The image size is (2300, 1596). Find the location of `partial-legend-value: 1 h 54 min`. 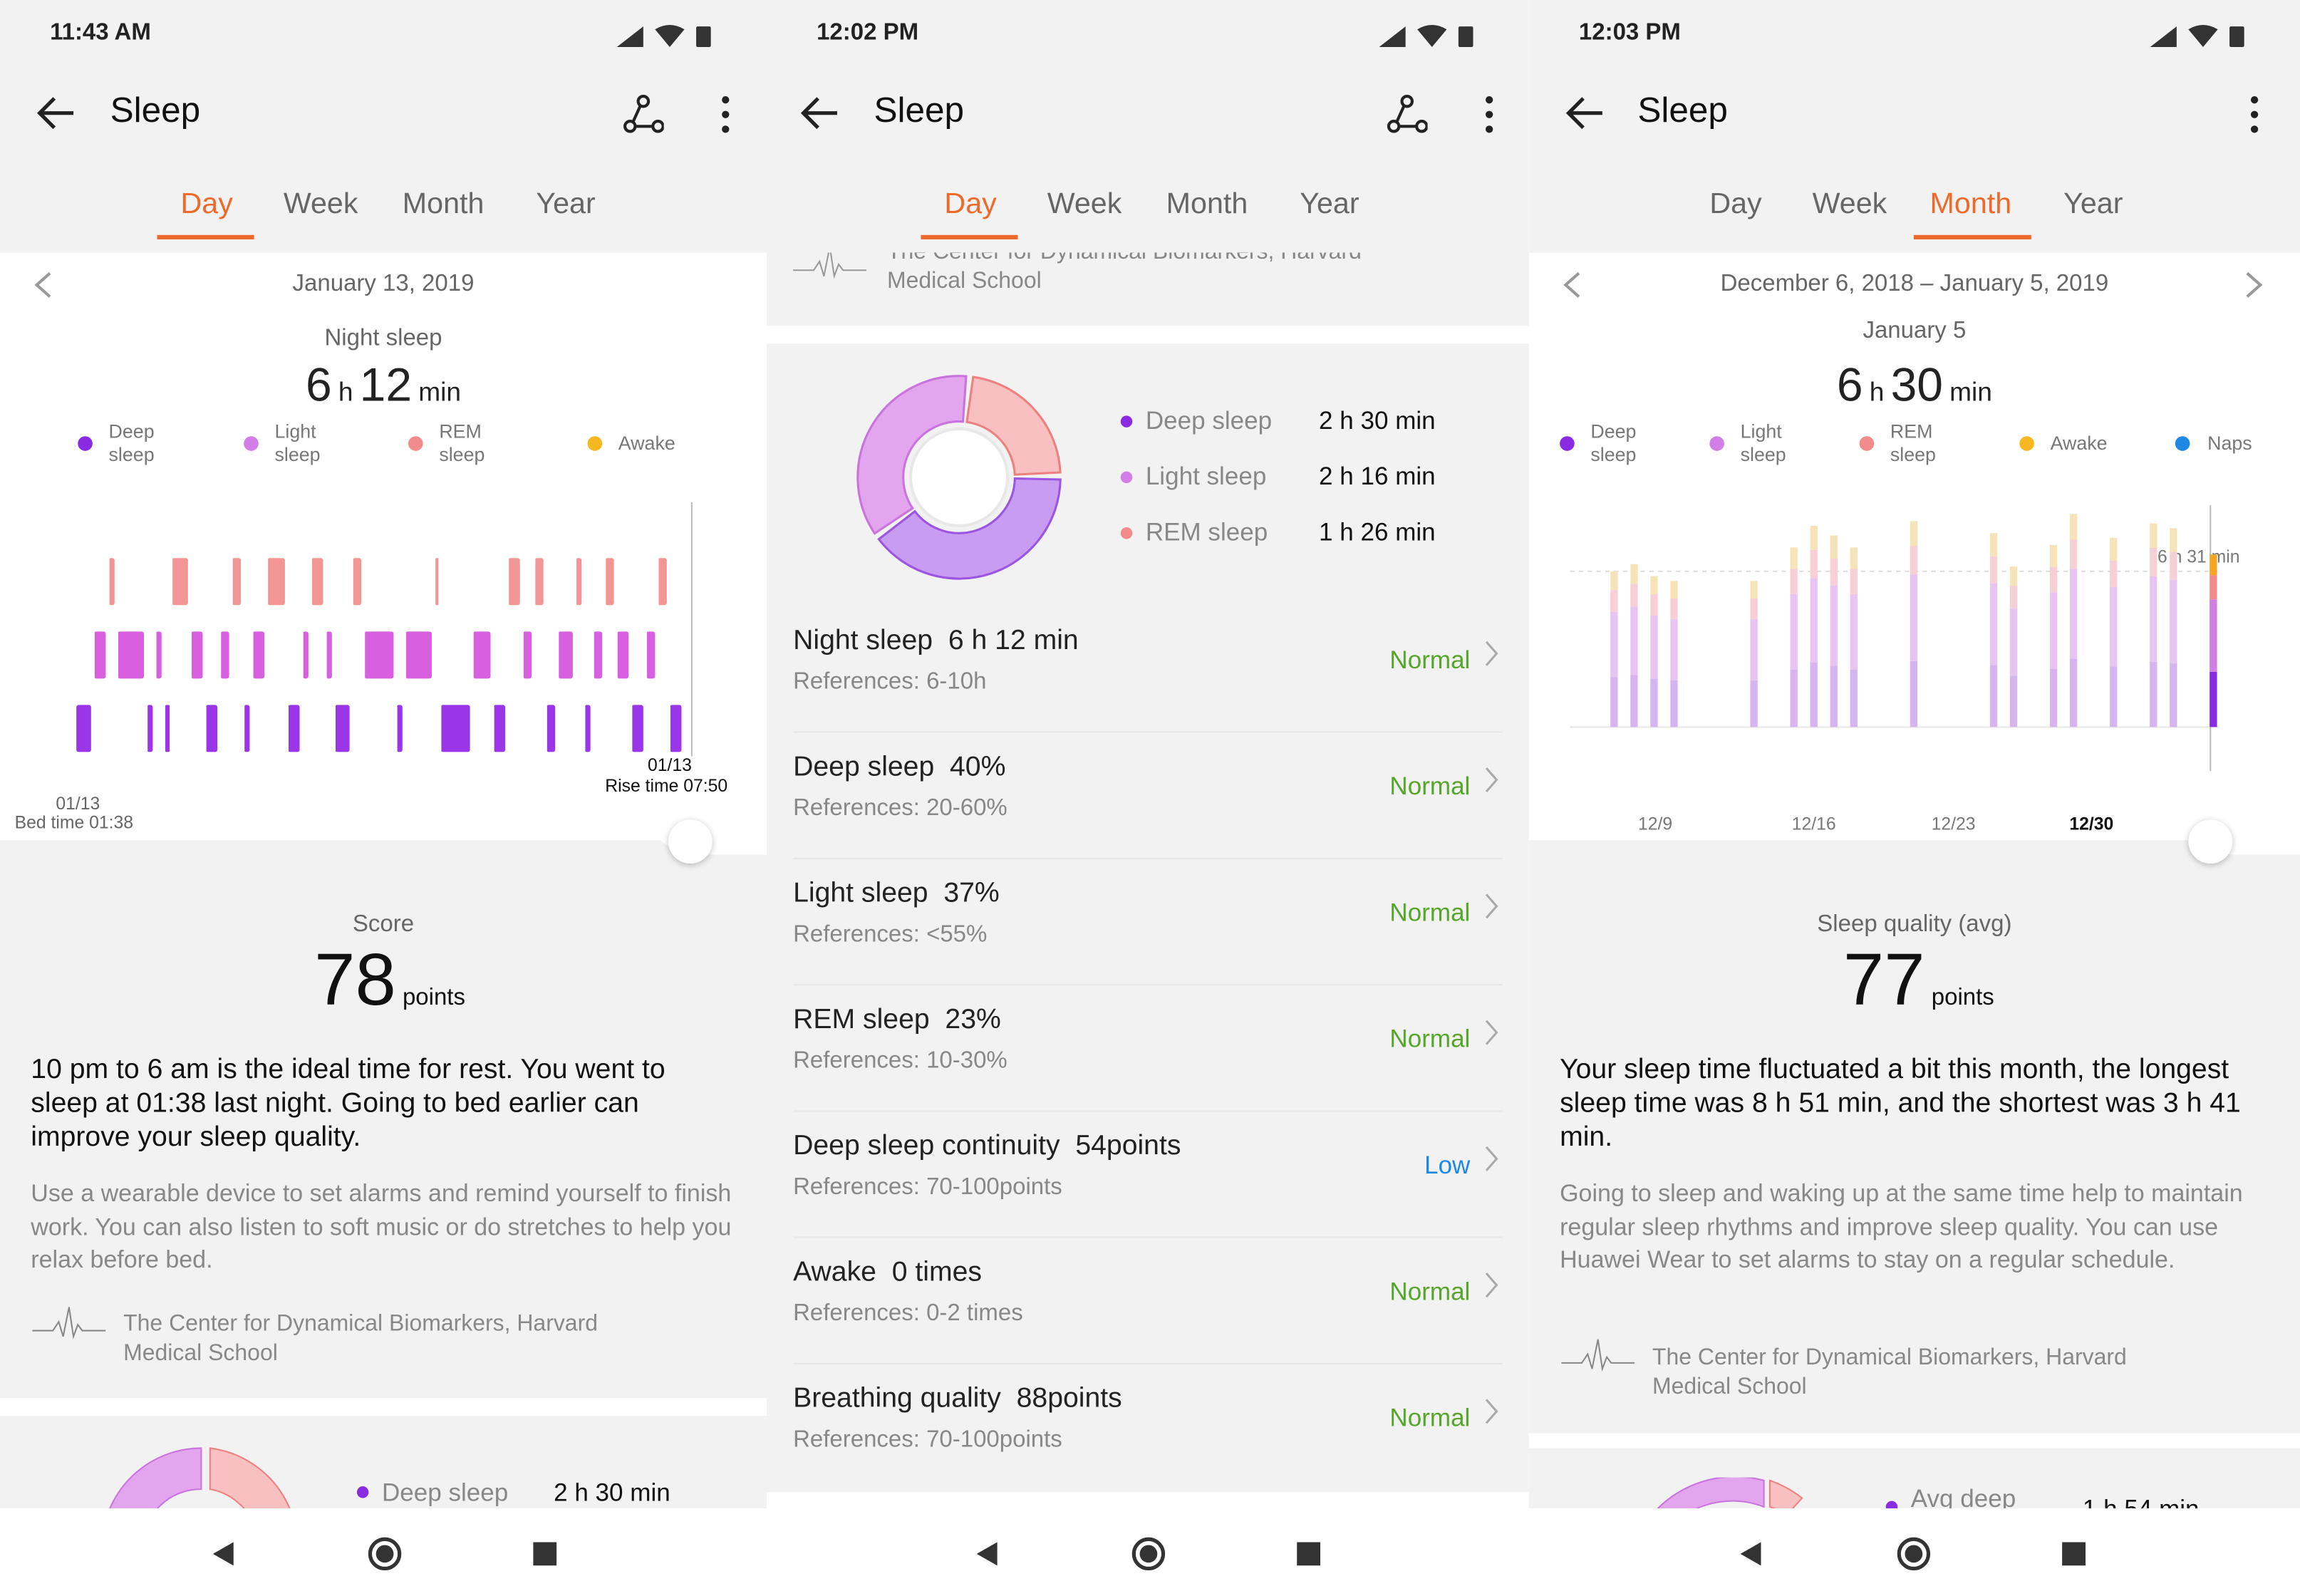

partial-legend-value: 1 h 54 min is located at coordinates (2141, 1502).